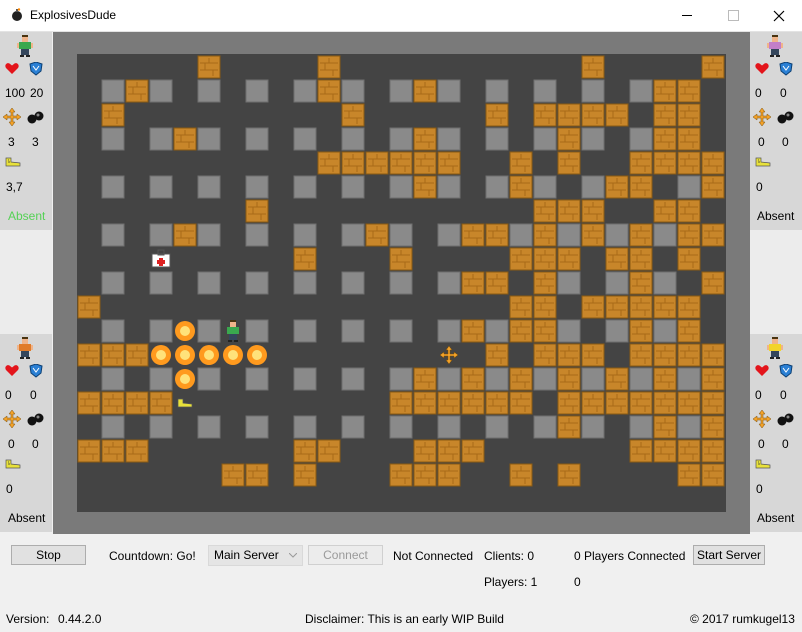 The width and height of the screenshot is (802, 632). What do you see at coordinates (779, 15) in the screenshot?
I see `close-button` at bounding box center [779, 15].